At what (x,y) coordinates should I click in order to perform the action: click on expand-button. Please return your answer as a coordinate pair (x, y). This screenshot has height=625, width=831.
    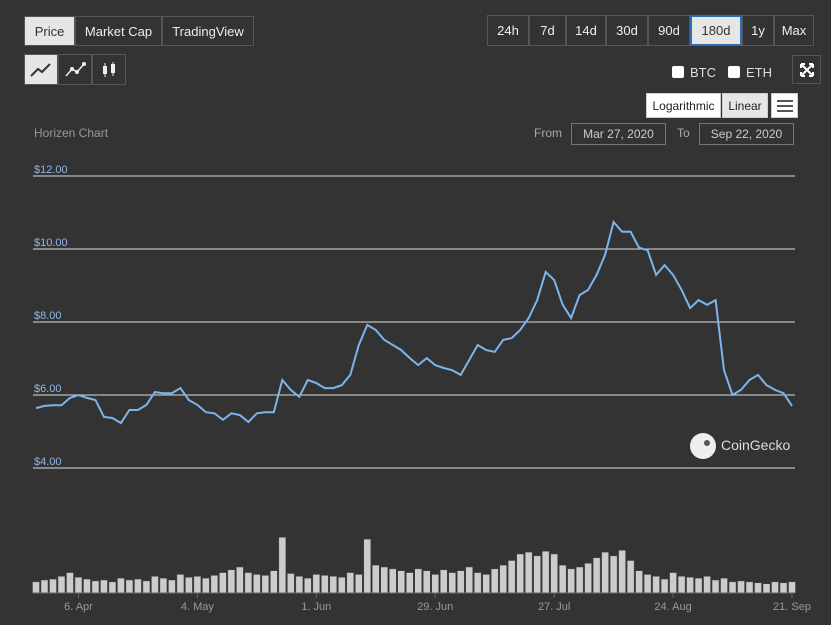
    Looking at the image, I should click on (806, 69).